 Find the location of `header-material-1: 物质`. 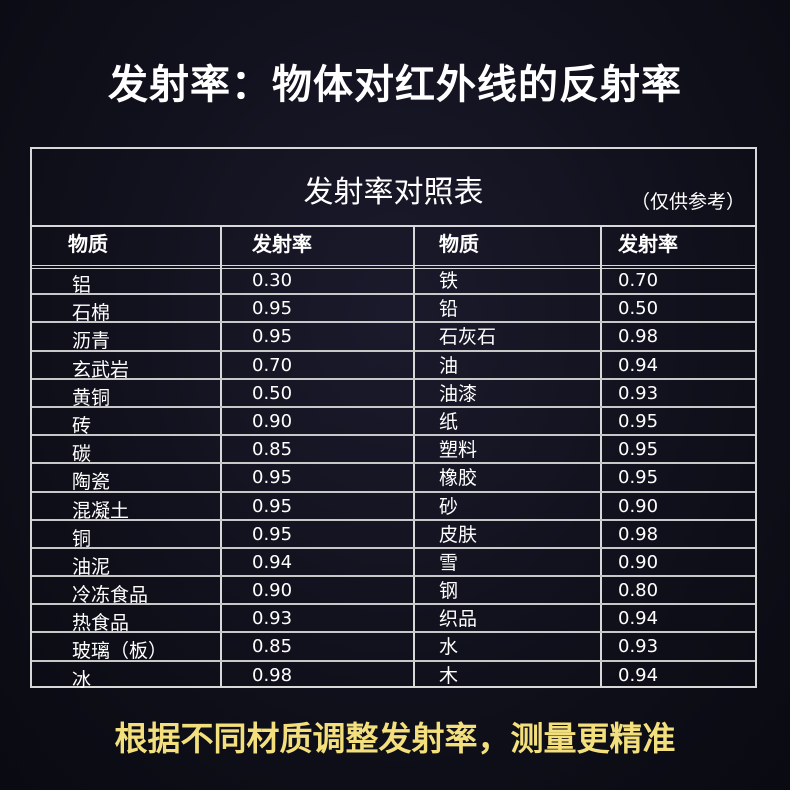

header-material-1: 物质 is located at coordinates (88, 244).